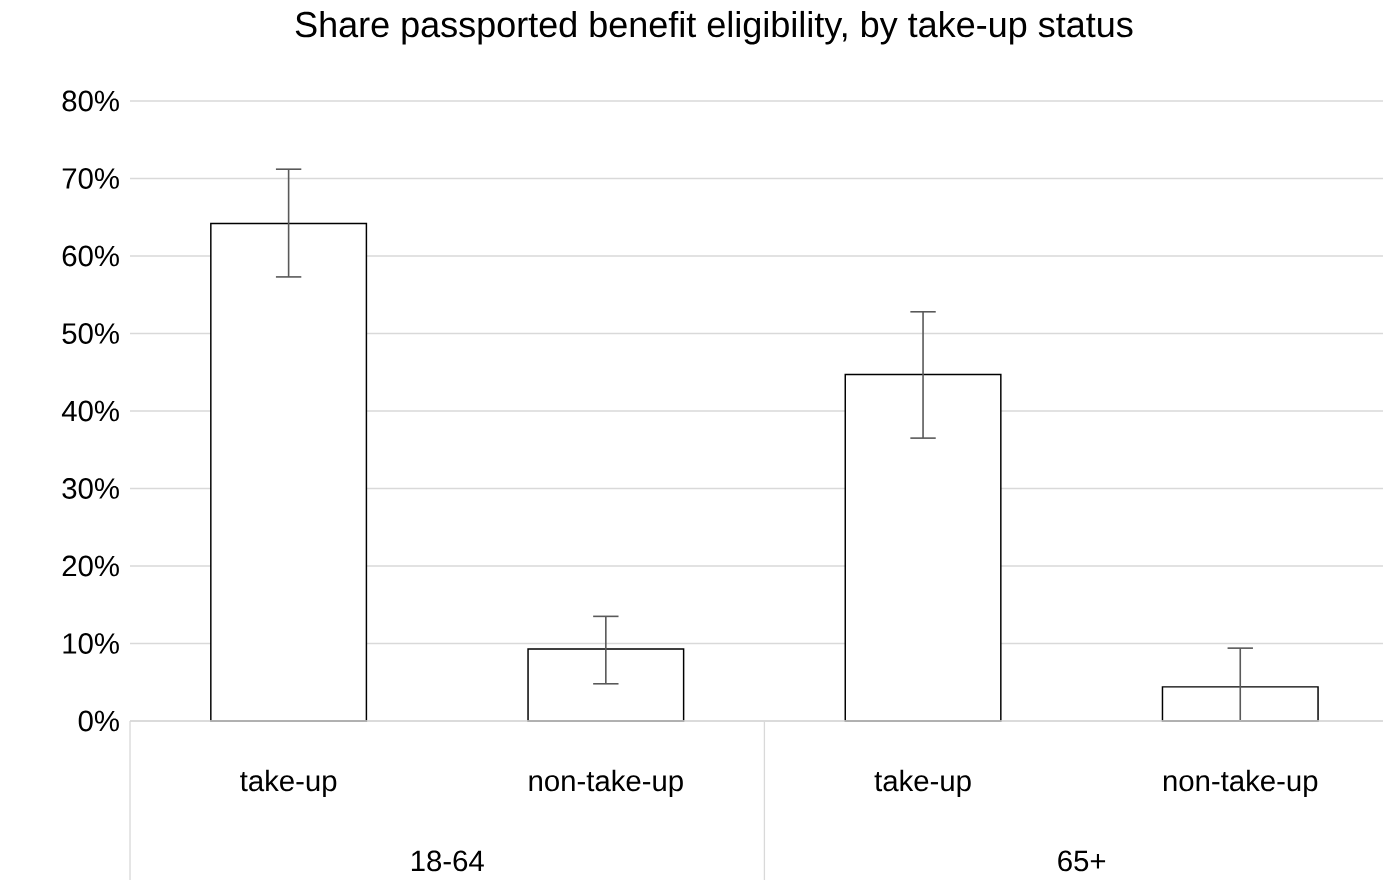  I want to click on y-tick-label: 70%, so click(90, 178).